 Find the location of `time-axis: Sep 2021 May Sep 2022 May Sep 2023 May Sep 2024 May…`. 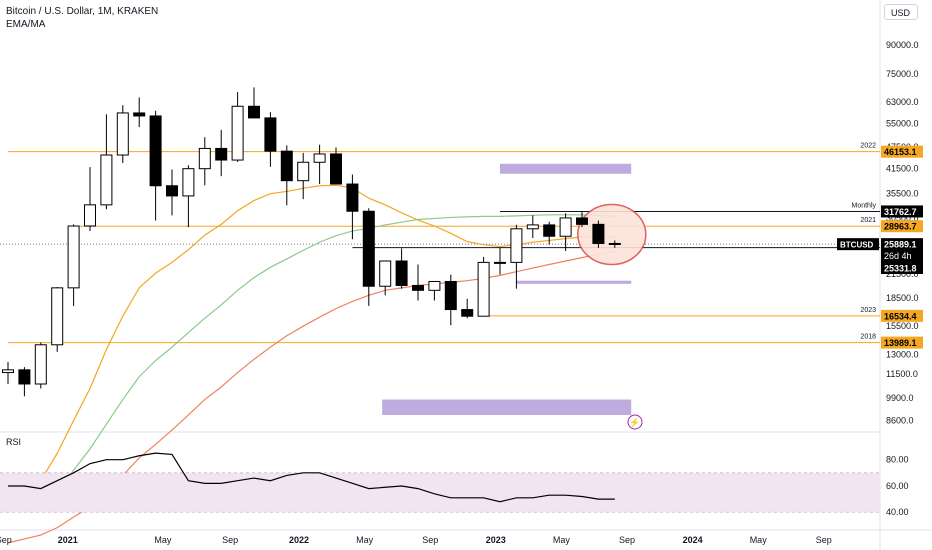

time-axis: Sep 2021 May Sep 2022 May Sep 2023 May Sep 2024 May… is located at coordinates (416, 540).